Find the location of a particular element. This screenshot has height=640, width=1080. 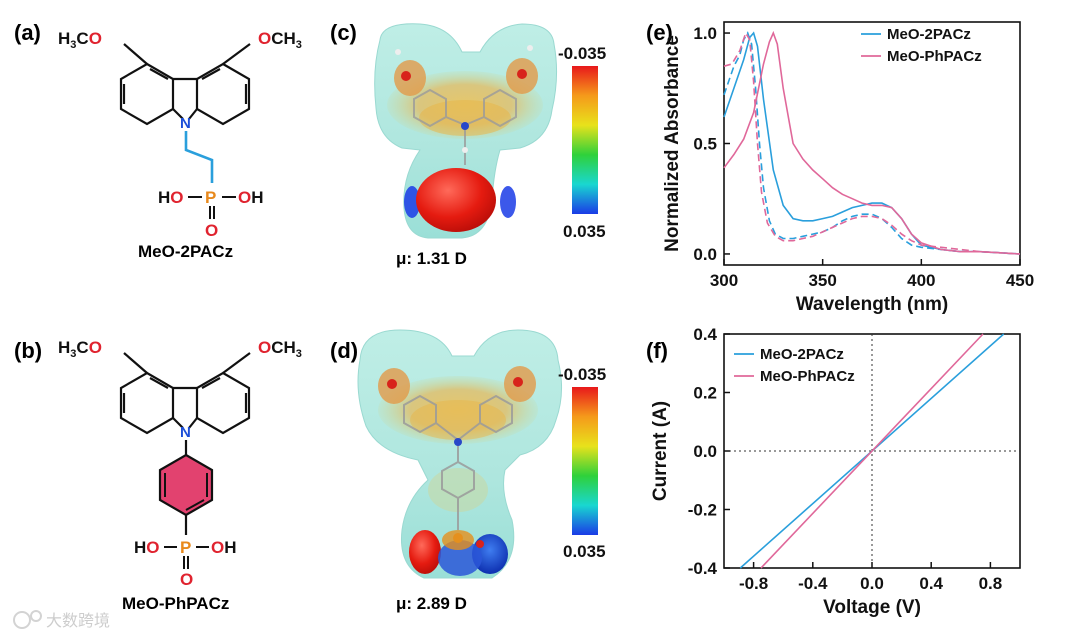

y-tick-label: 1.0 is located at coordinates (705, 33).